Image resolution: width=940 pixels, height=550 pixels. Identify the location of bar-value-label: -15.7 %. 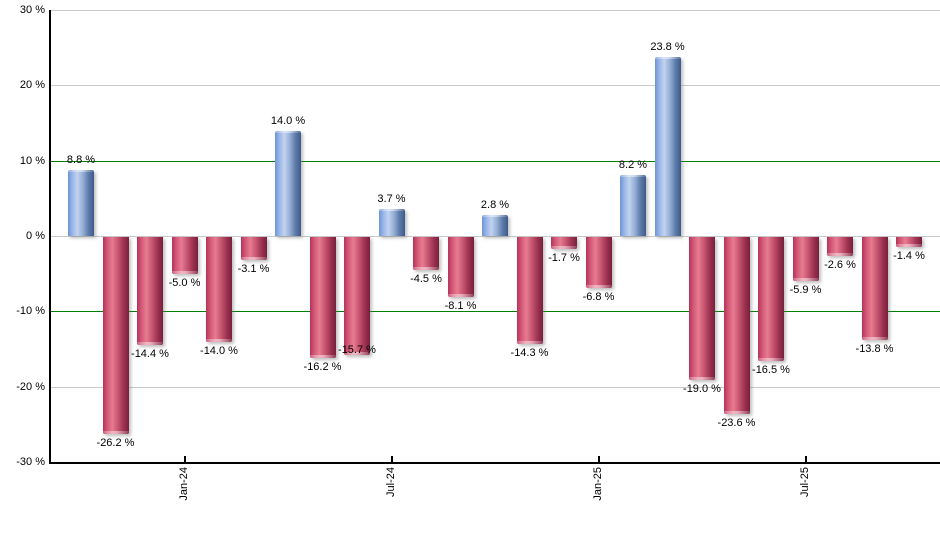
(357, 349).